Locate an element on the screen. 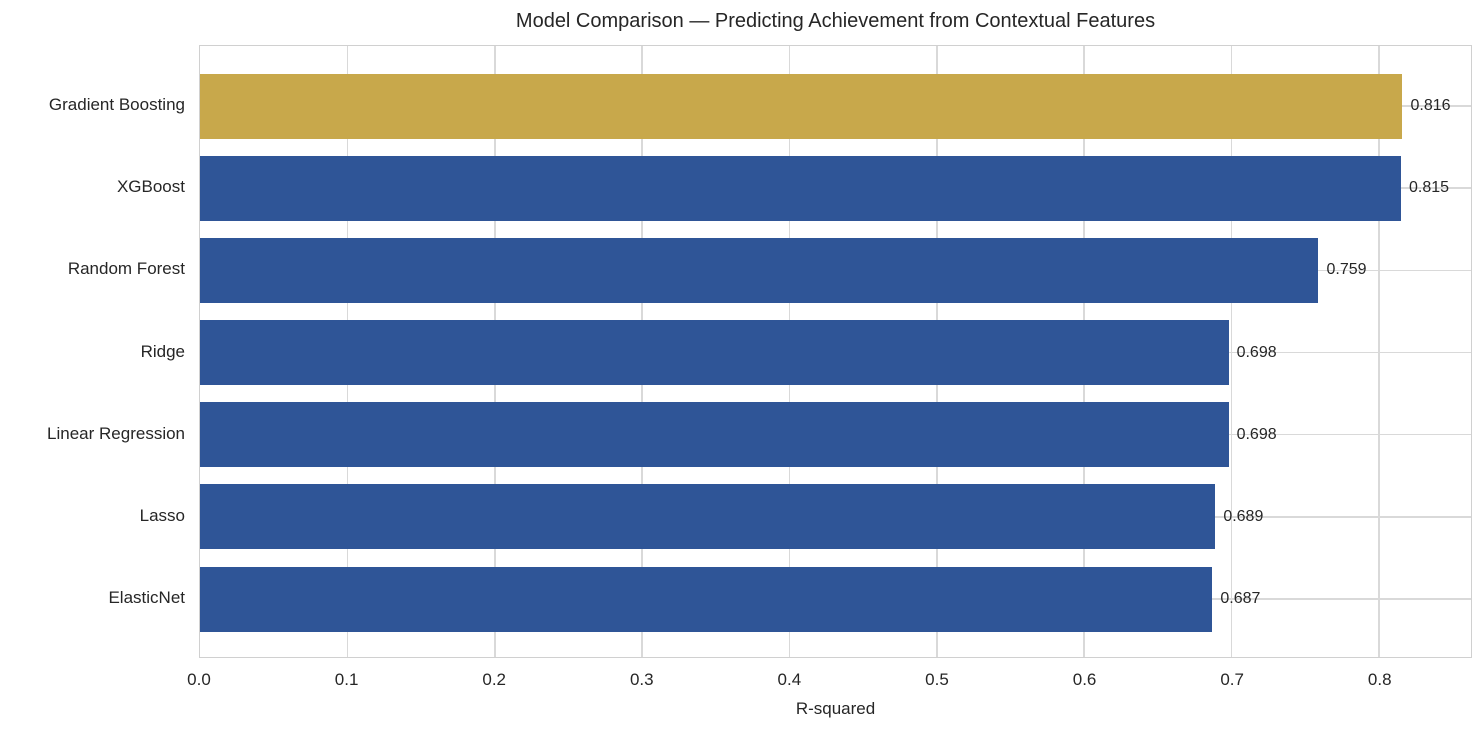 This screenshot has width=1480, height=736. bar-value-label: 0.815 is located at coordinates (1429, 188).